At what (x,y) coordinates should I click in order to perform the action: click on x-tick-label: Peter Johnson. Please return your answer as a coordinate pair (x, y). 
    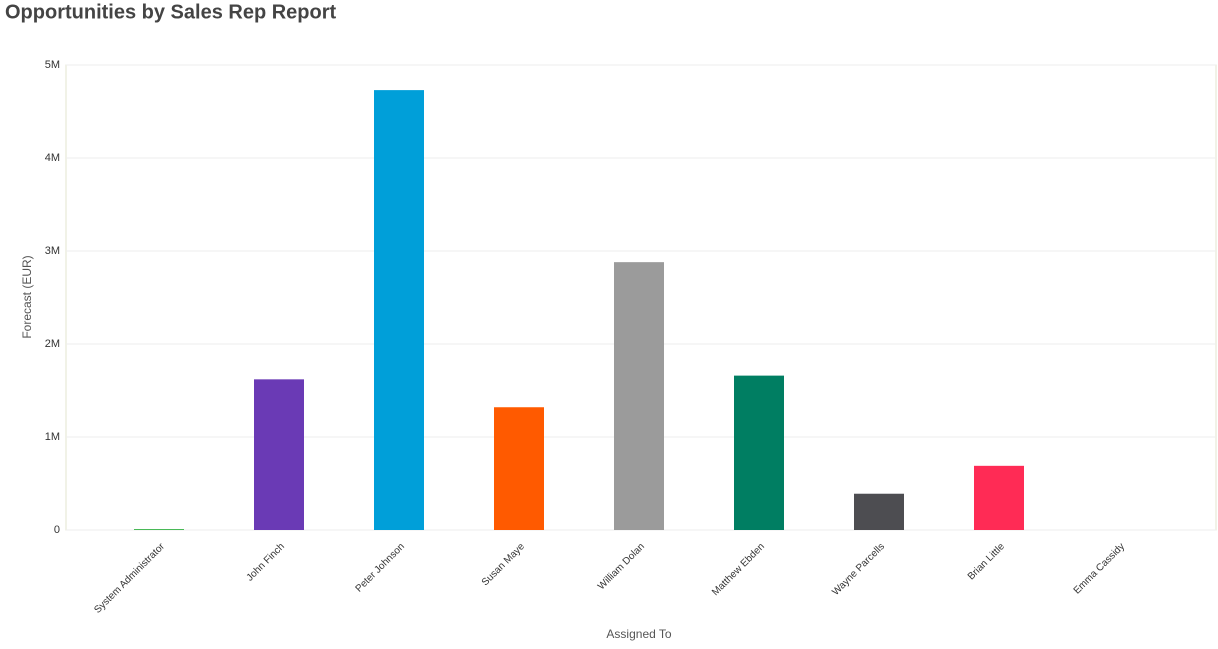
    Looking at the image, I should click on (380, 567).